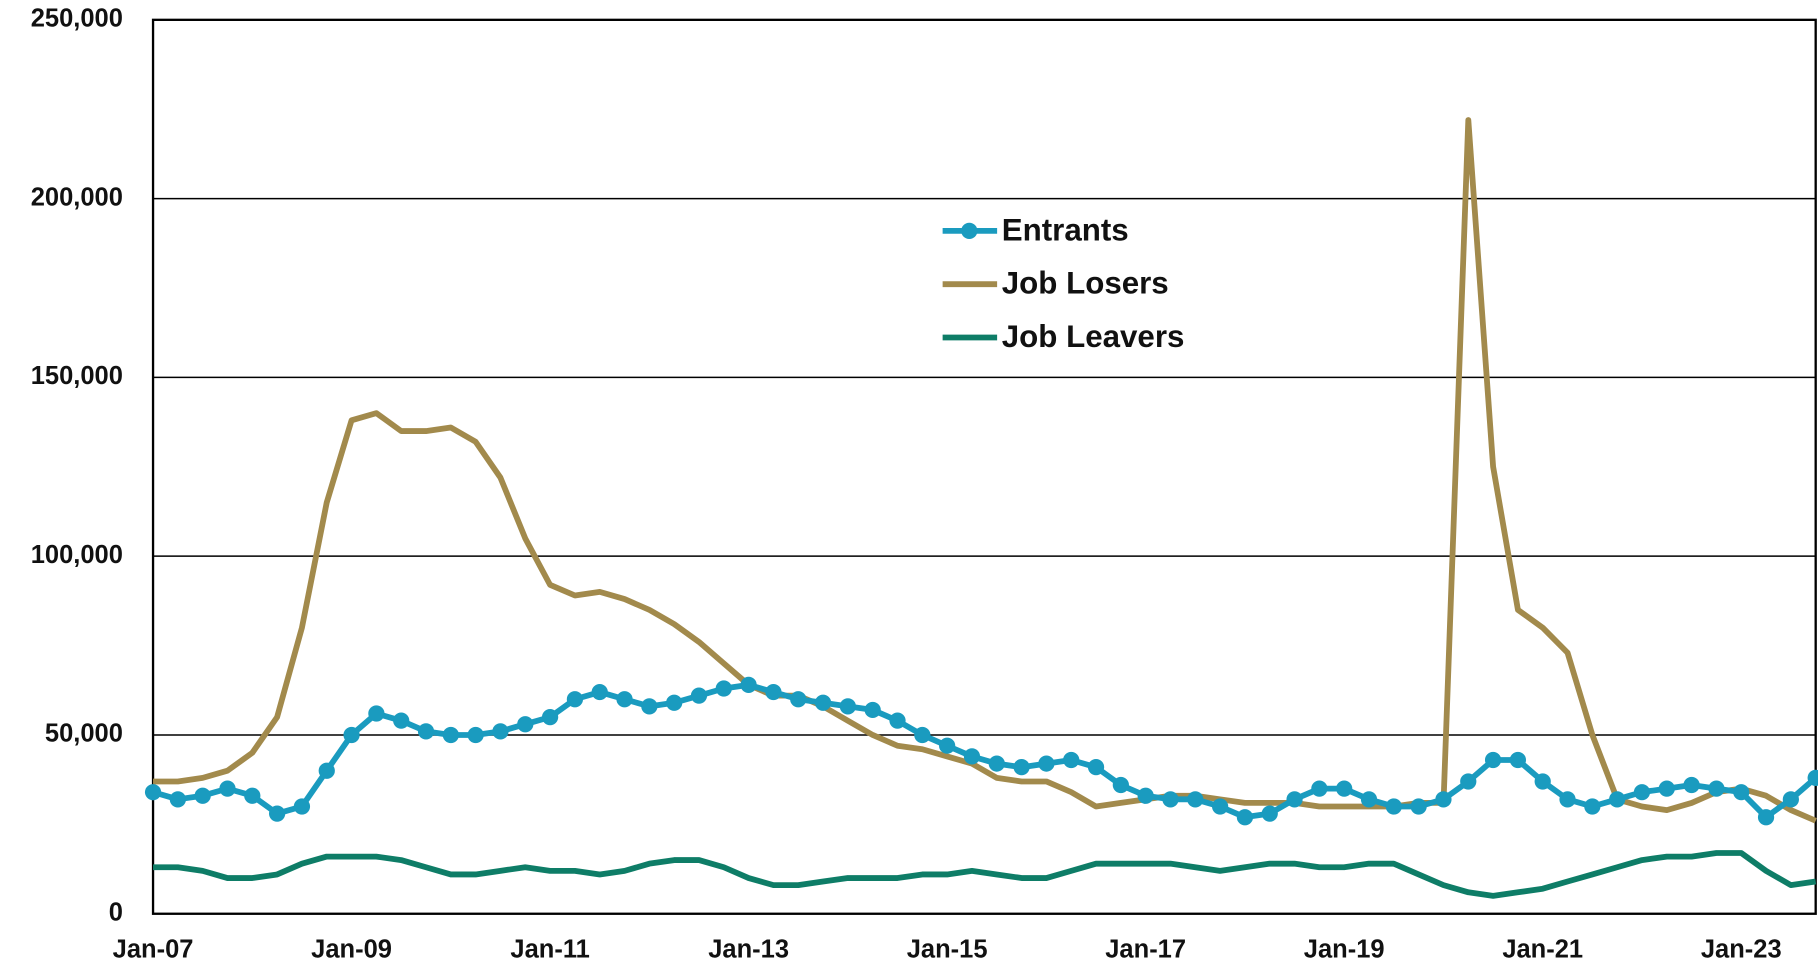  Describe the element at coordinates (1093, 336) in the screenshot. I see `legend-label: Job Leavers` at that location.